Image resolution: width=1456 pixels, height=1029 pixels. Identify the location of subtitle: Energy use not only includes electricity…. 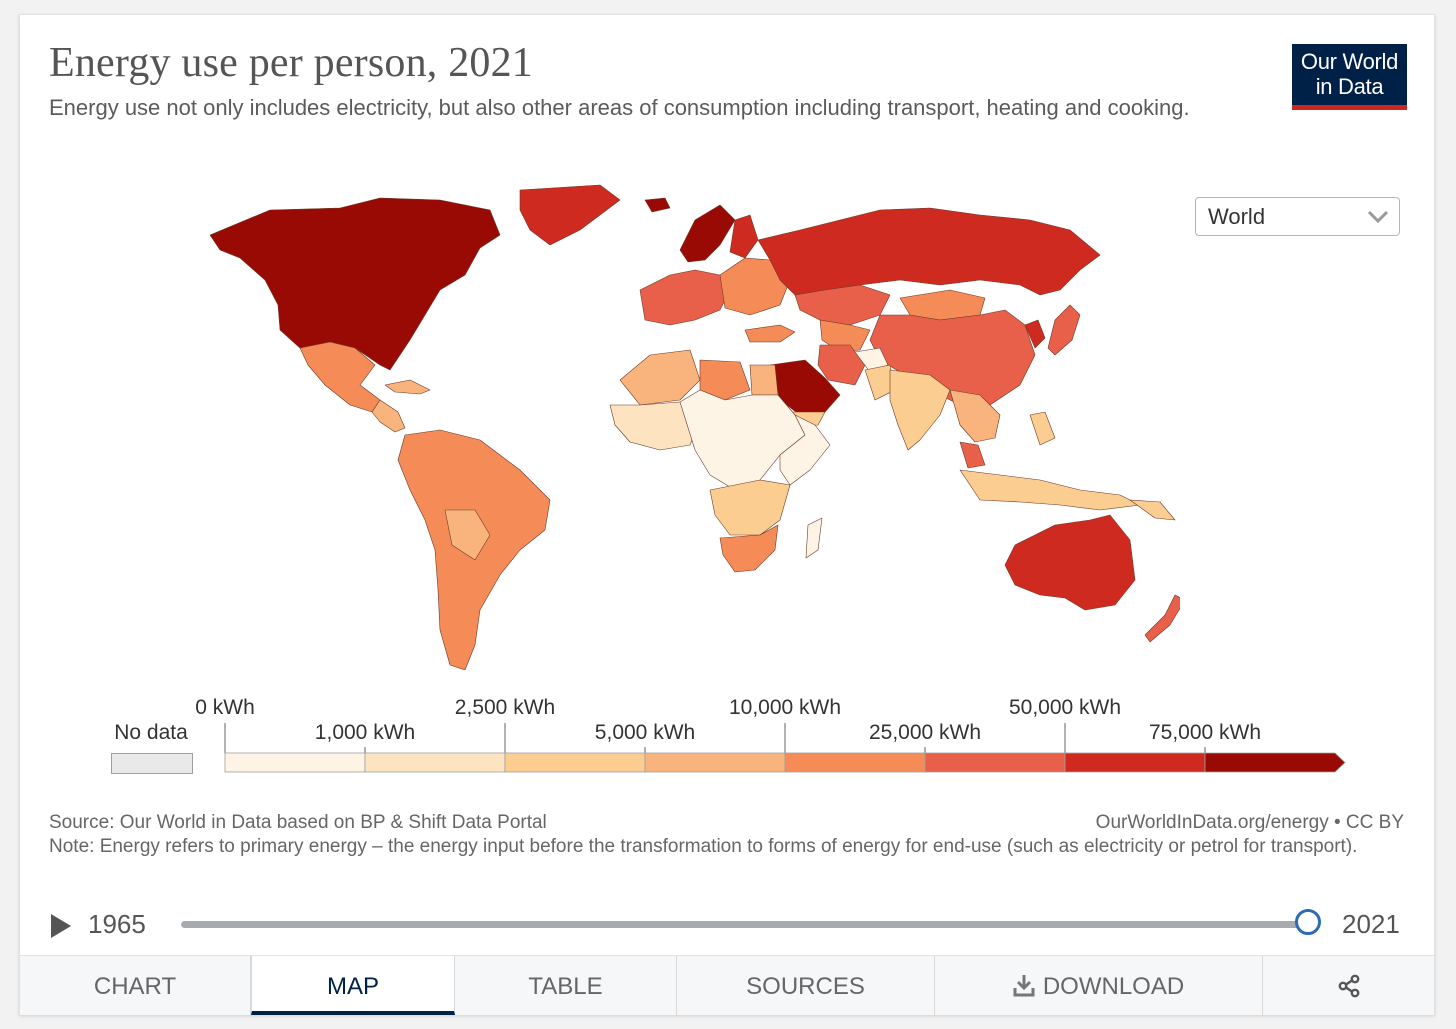
(619, 107).